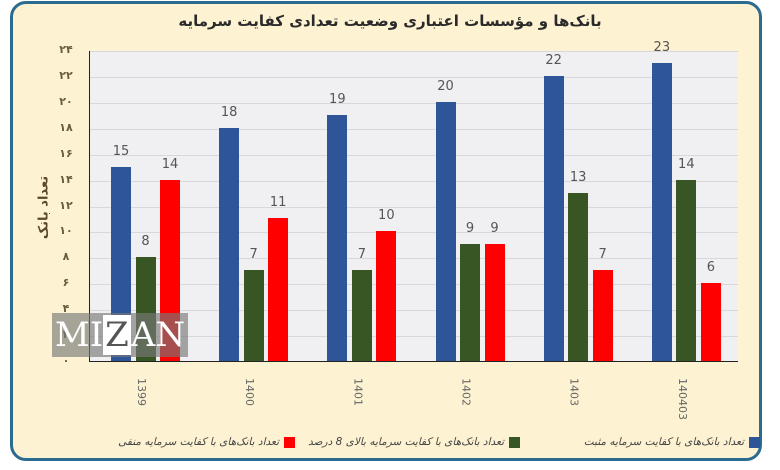  Describe the element at coordinates (337, 99) in the screenshot. I see `data-label: 19` at that location.